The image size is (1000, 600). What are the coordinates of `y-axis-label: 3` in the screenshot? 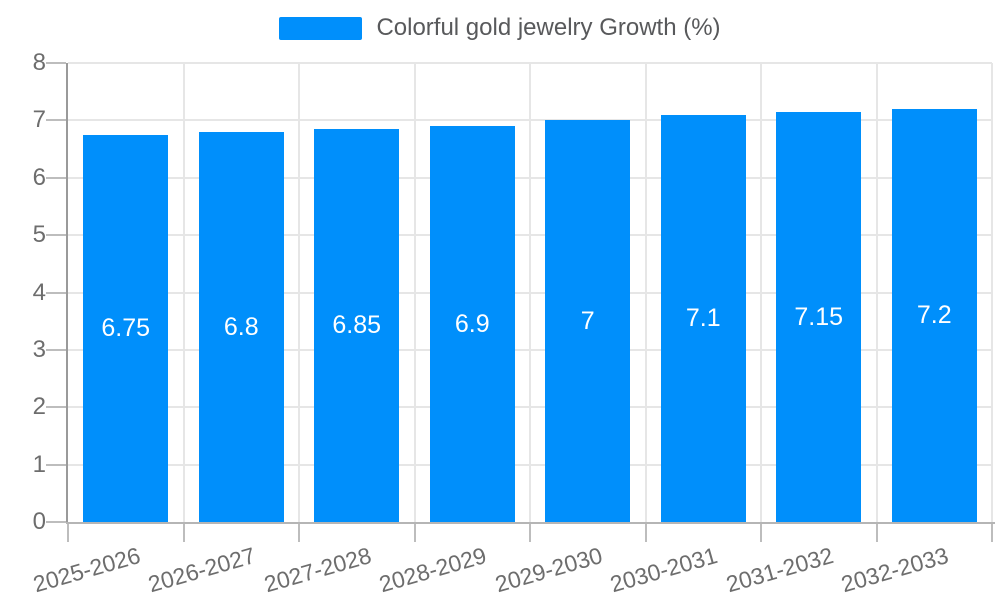 It's located at (39, 349).